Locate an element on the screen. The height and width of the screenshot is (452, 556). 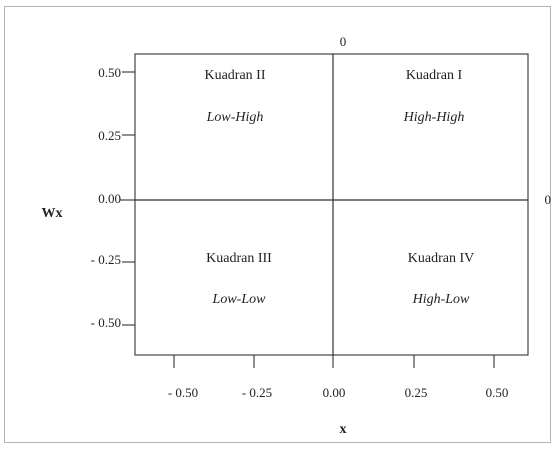
y-tick-label: - 0.25 is located at coordinates (106, 259).